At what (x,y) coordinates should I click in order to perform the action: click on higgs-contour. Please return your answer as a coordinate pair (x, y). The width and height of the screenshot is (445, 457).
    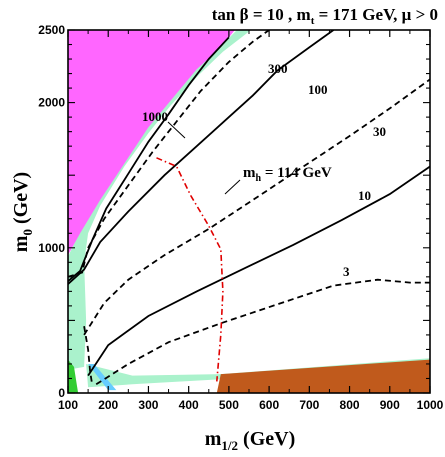
    Looking at the image, I should click on (190, 269).